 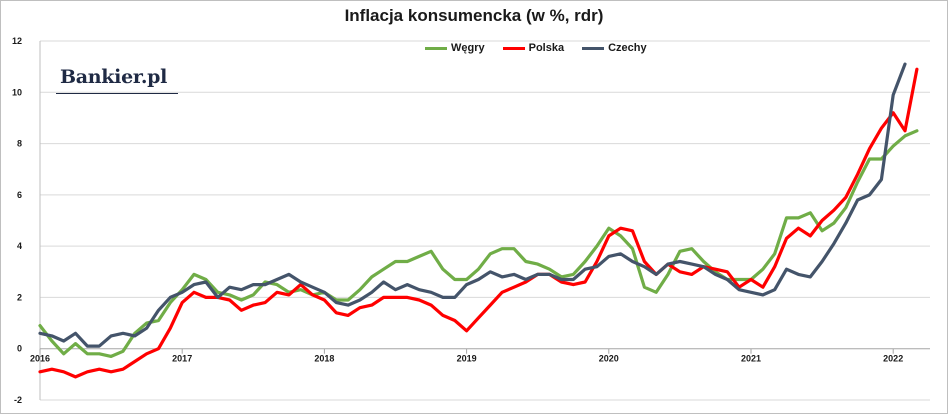 I want to click on x-tick-label-2022: 2022, so click(x=893, y=359).